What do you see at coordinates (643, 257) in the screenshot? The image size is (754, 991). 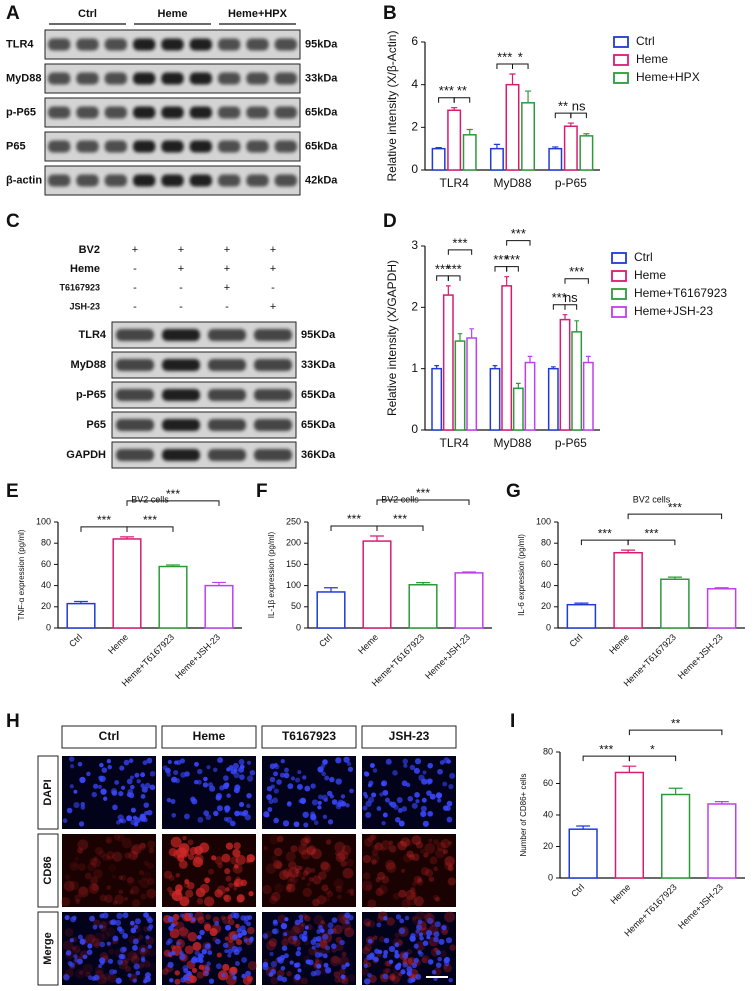 I see `legend-label: Ctrl` at bounding box center [643, 257].